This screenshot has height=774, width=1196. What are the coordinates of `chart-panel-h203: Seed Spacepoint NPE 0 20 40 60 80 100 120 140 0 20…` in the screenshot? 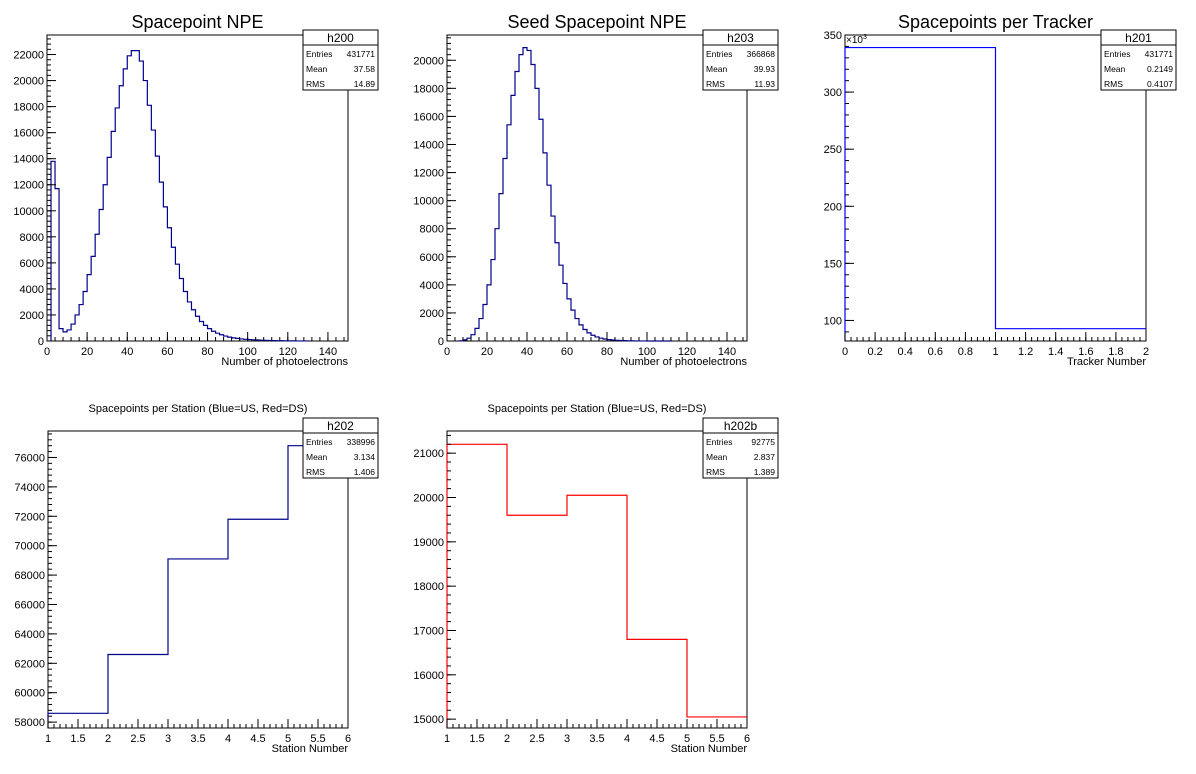 It's located at (596, 190).